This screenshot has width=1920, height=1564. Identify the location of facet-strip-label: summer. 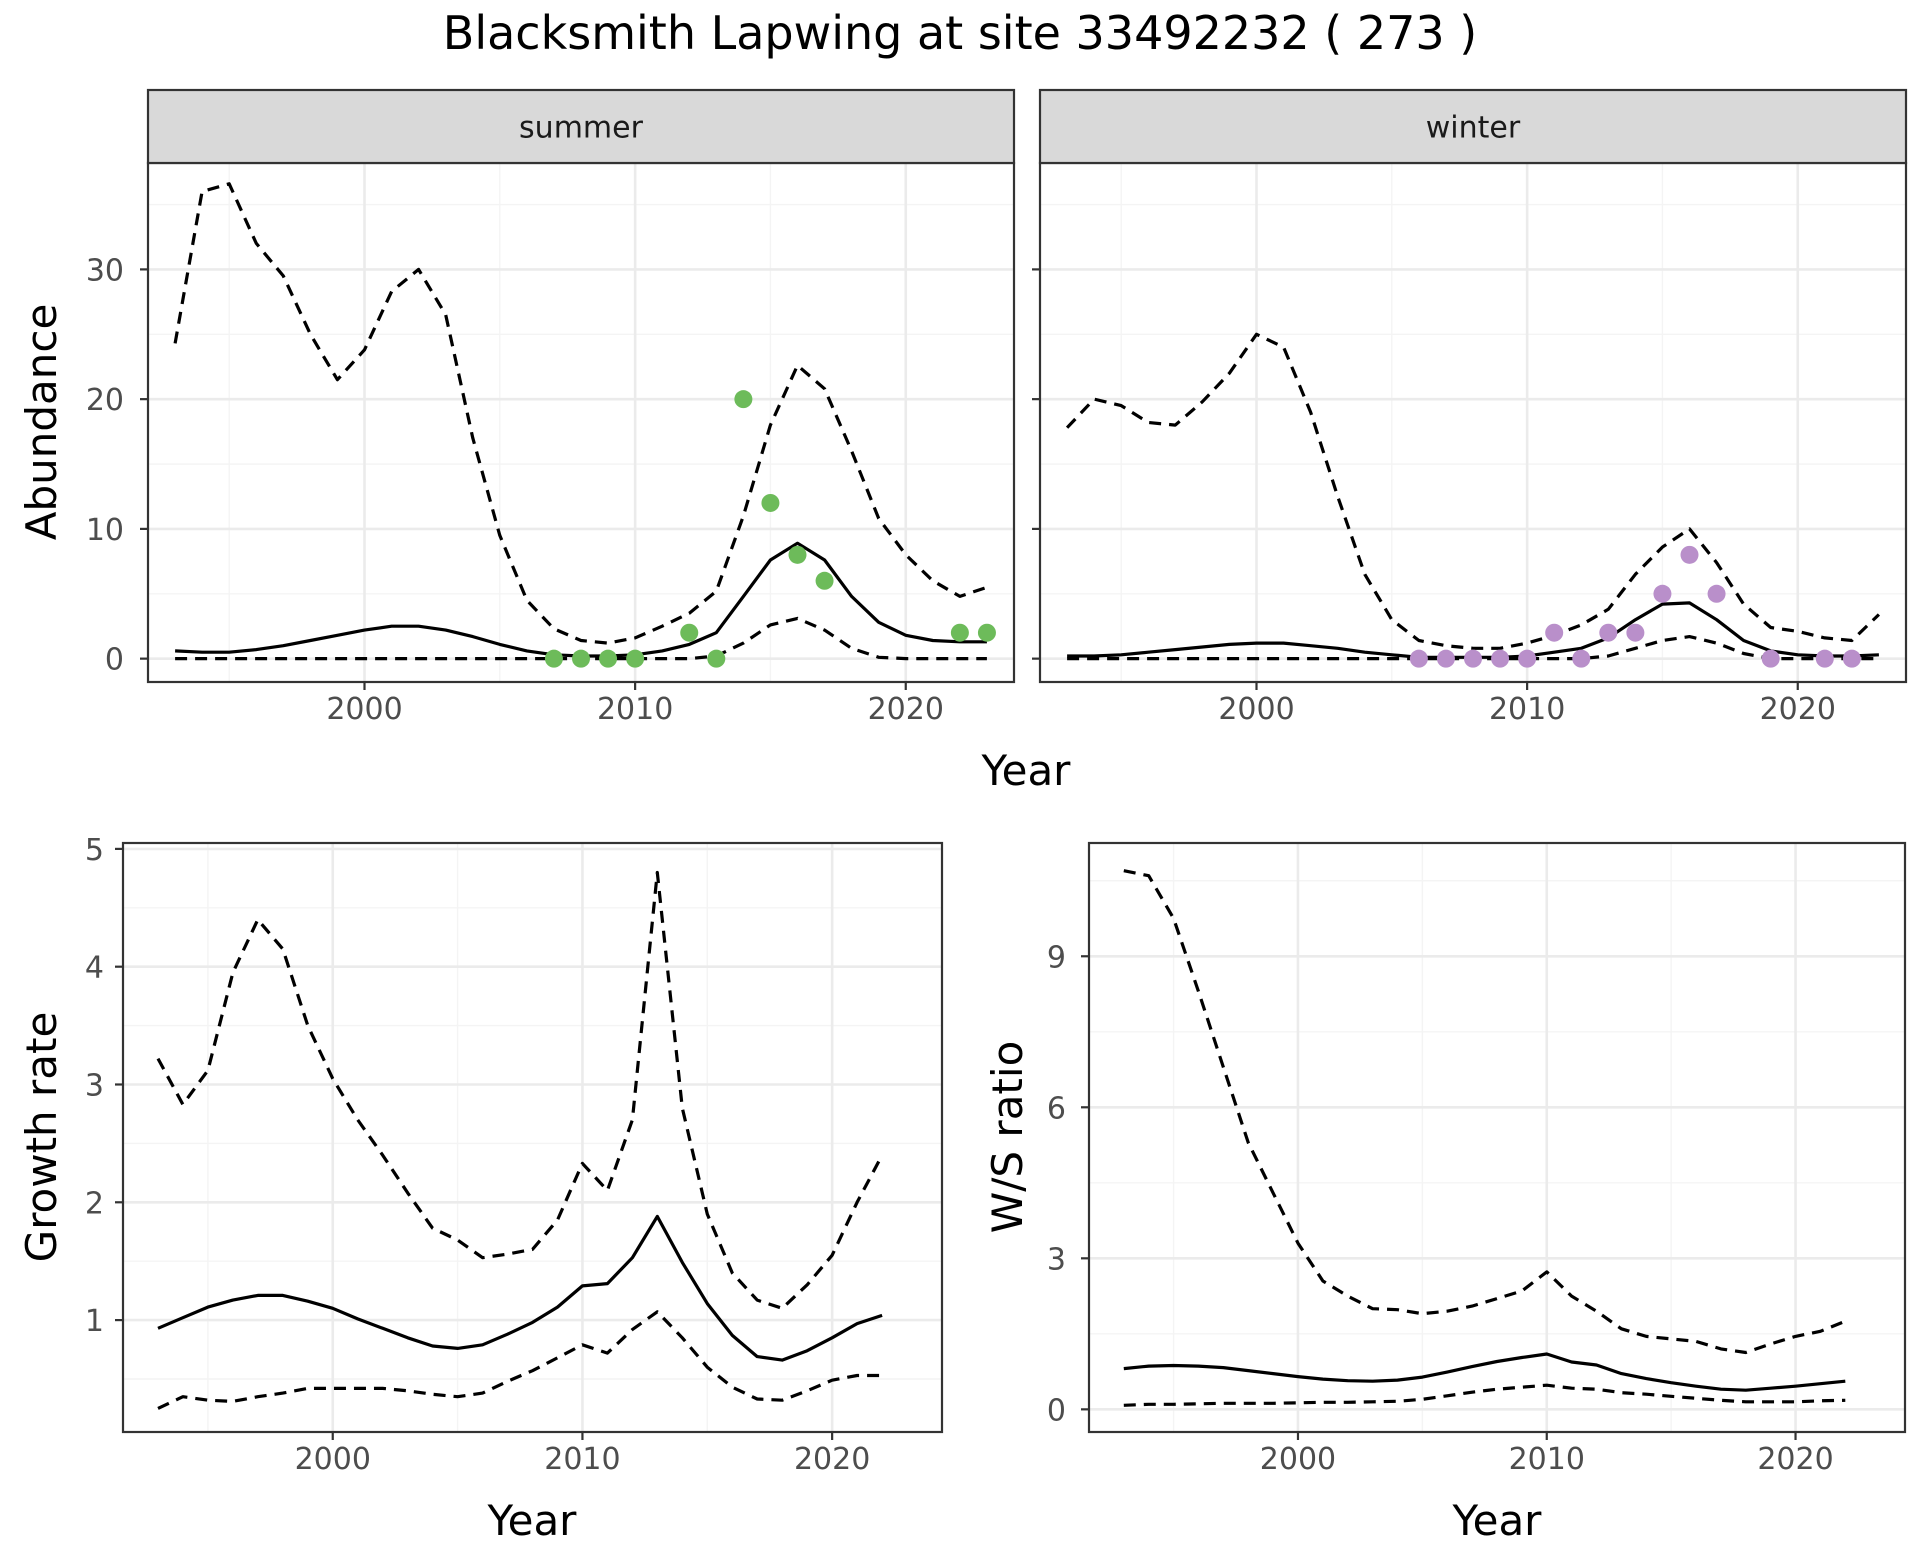
(581, 128).